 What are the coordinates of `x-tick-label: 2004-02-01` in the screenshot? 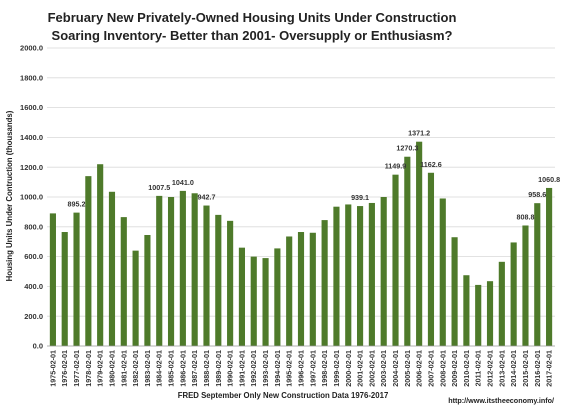 It's located at (395, 368).